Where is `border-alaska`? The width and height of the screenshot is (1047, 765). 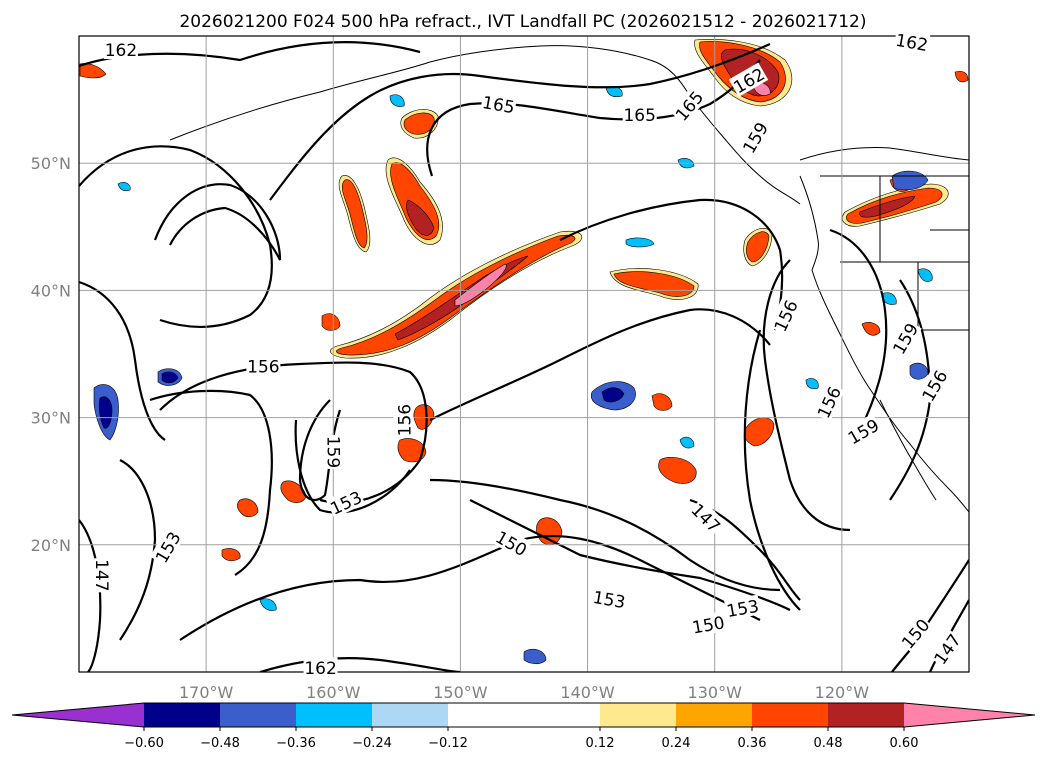
border-alaska is located at coordinates (884, 154).